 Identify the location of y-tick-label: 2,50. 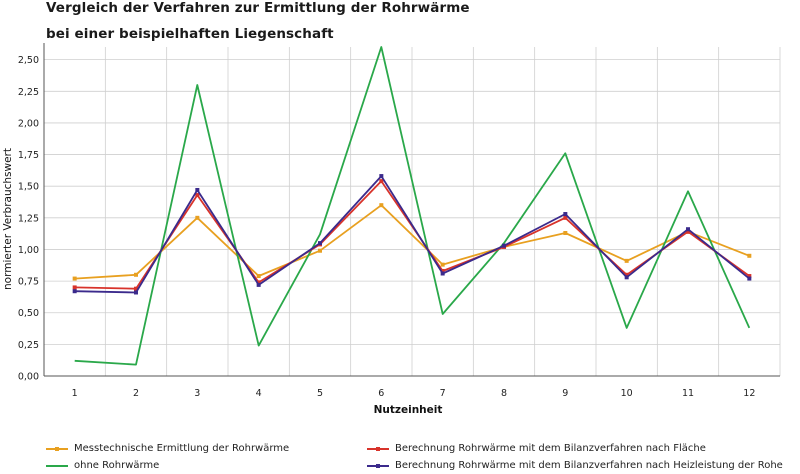
(28, 60).